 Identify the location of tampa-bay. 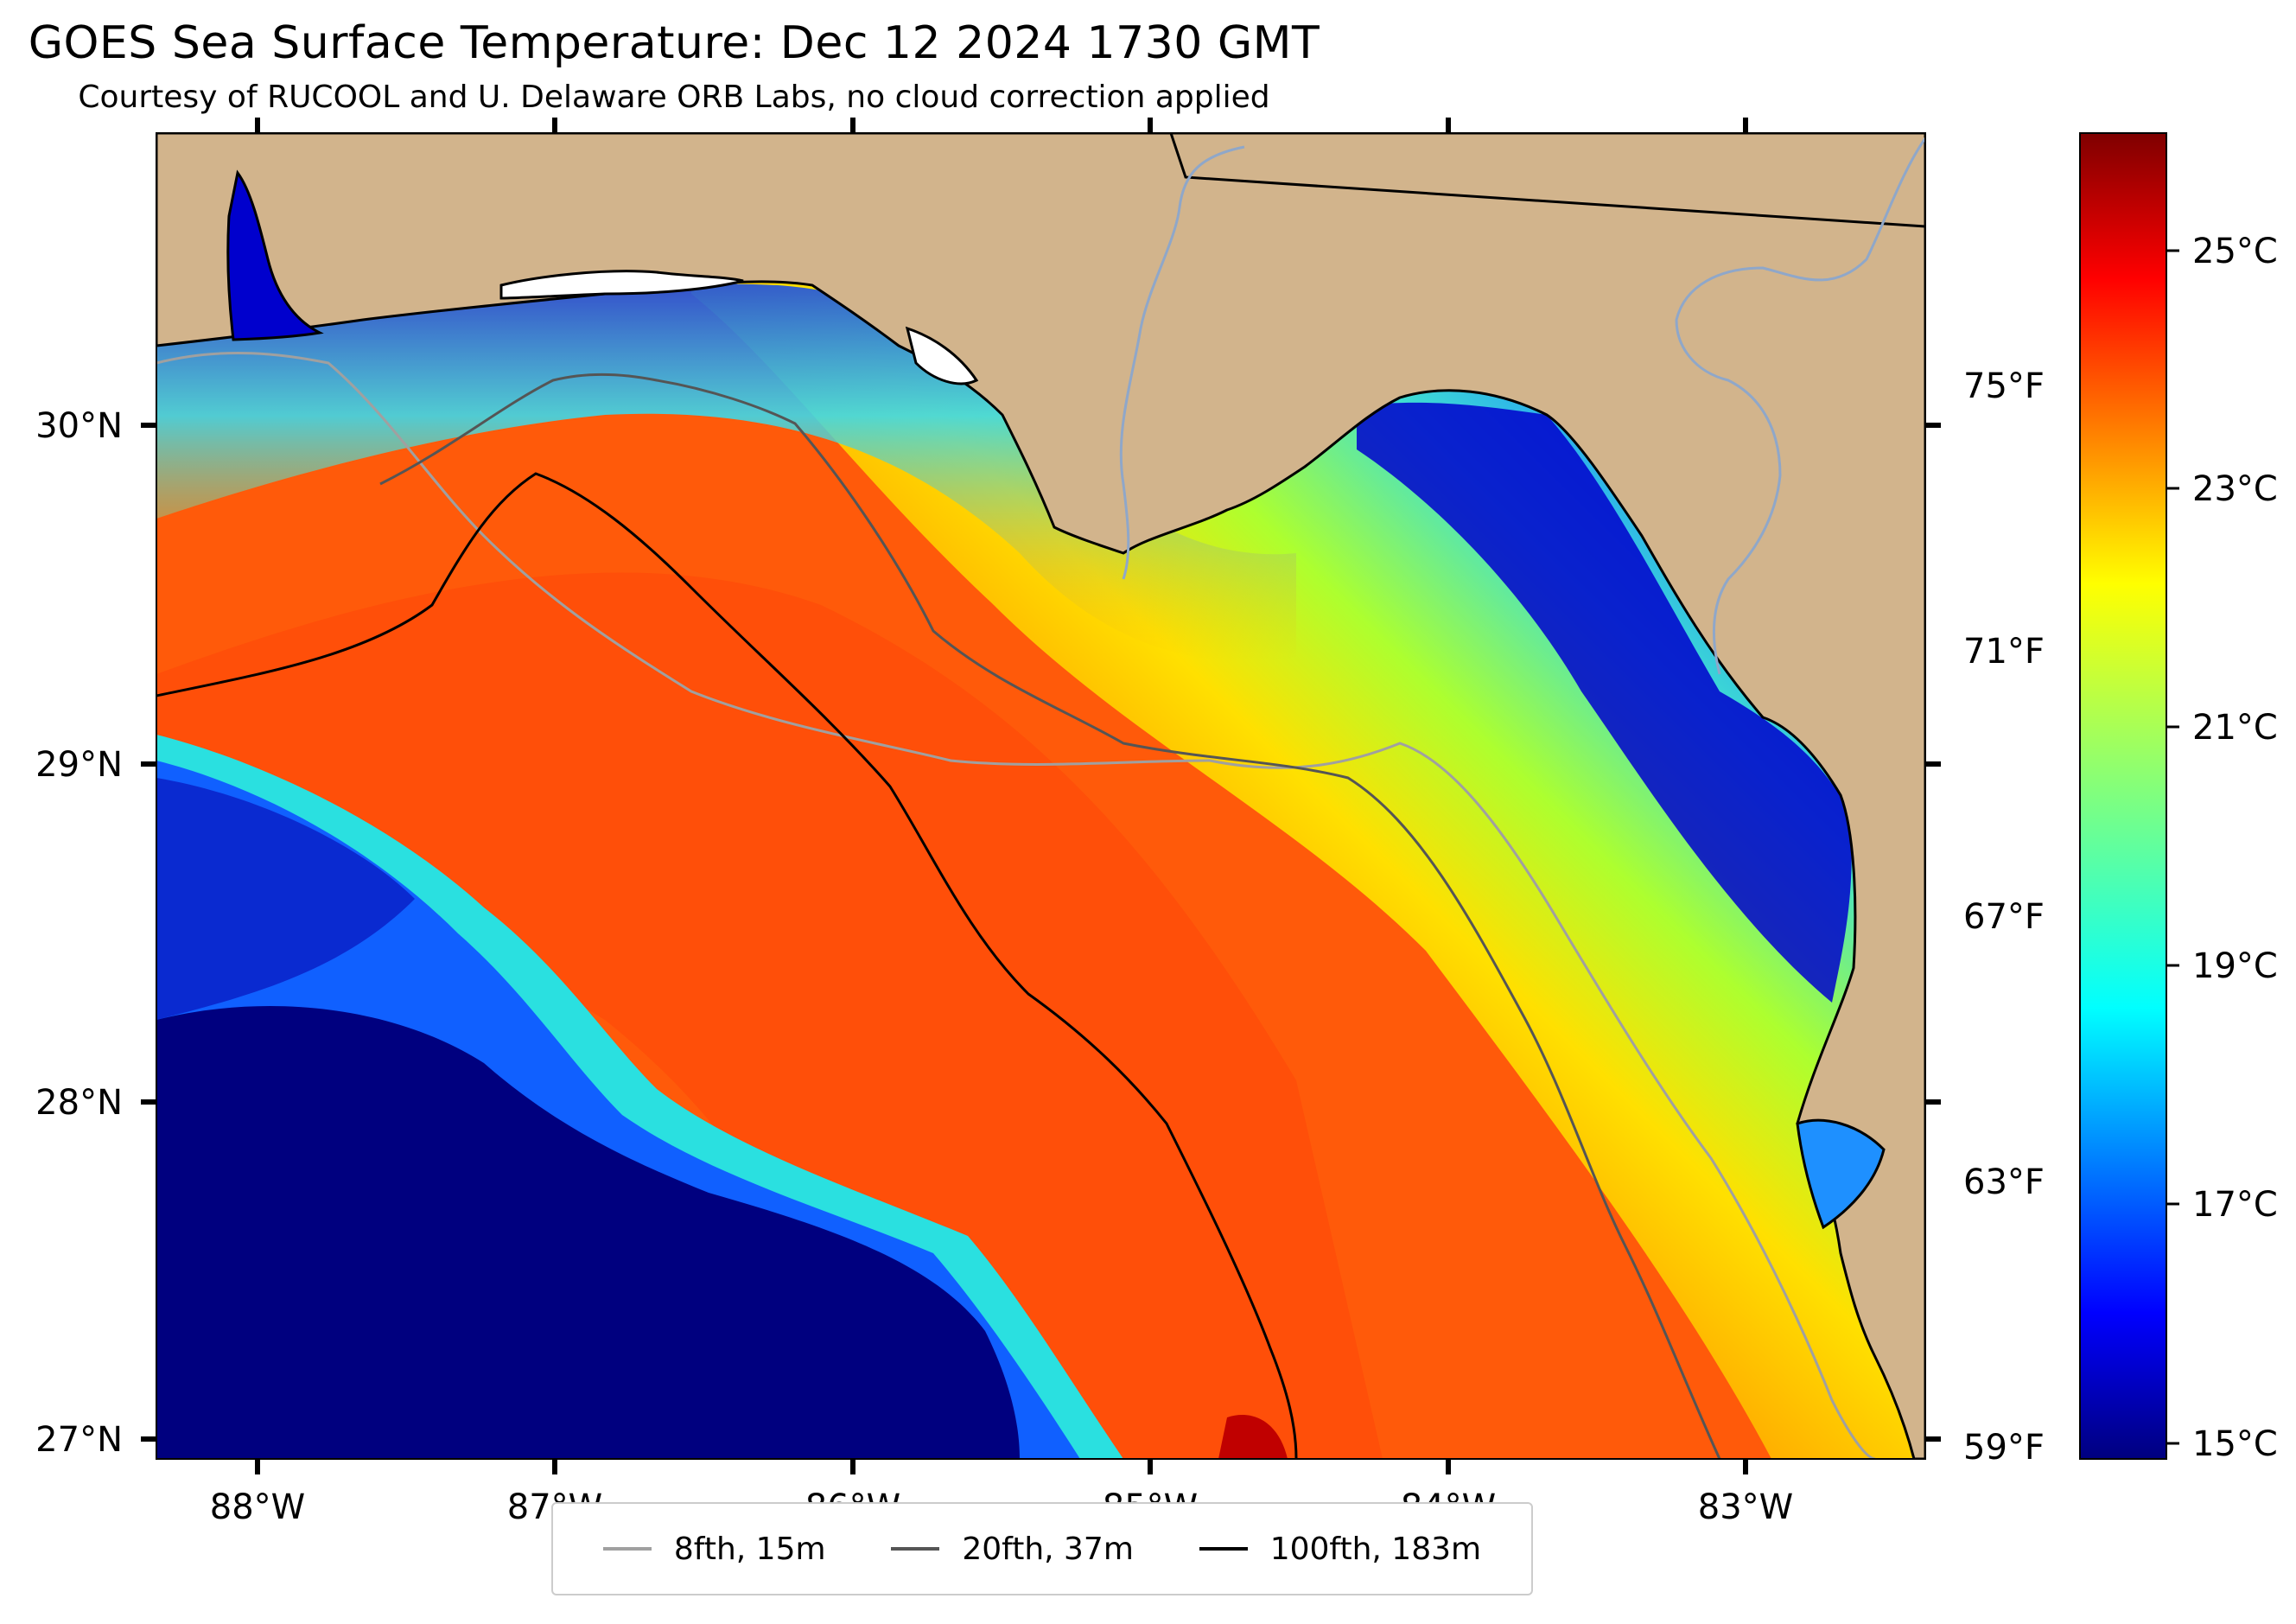
(1841, 1174).